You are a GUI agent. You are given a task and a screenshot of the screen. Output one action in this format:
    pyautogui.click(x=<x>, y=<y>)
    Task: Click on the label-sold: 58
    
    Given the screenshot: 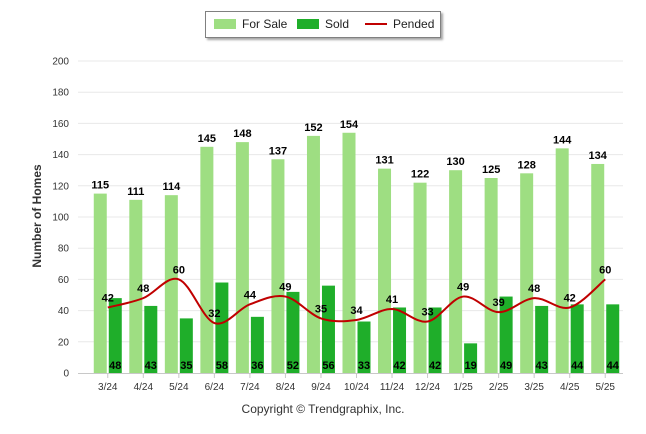 What is the action you would take?
    pyautogui.click(x=222, y=366)
    